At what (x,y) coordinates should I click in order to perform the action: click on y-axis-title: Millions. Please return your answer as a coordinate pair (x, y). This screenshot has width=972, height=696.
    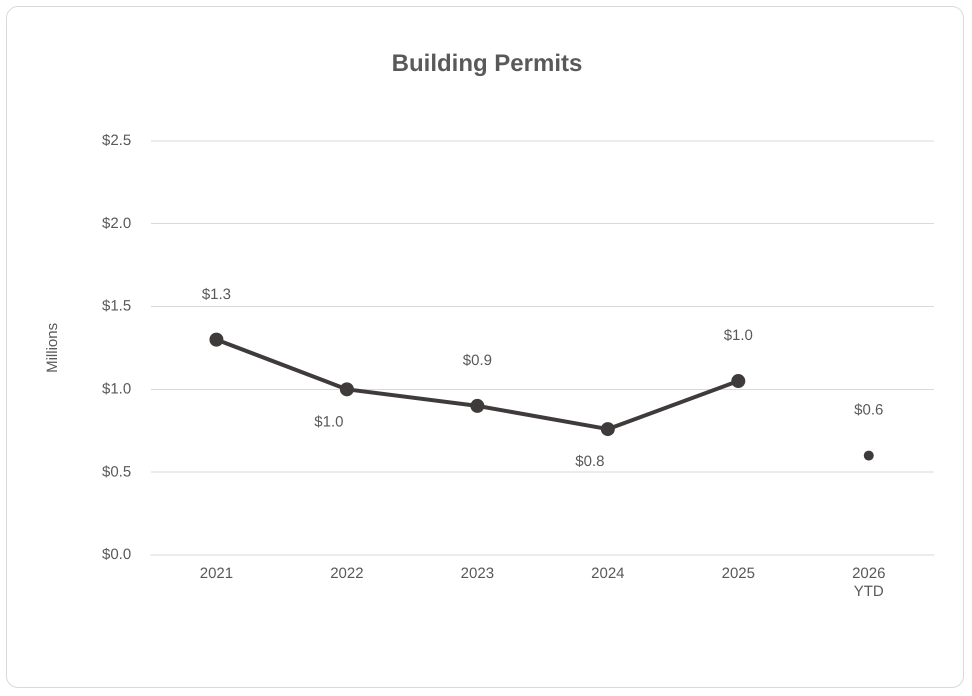
    Looking at the image, I should click on (53, 347).